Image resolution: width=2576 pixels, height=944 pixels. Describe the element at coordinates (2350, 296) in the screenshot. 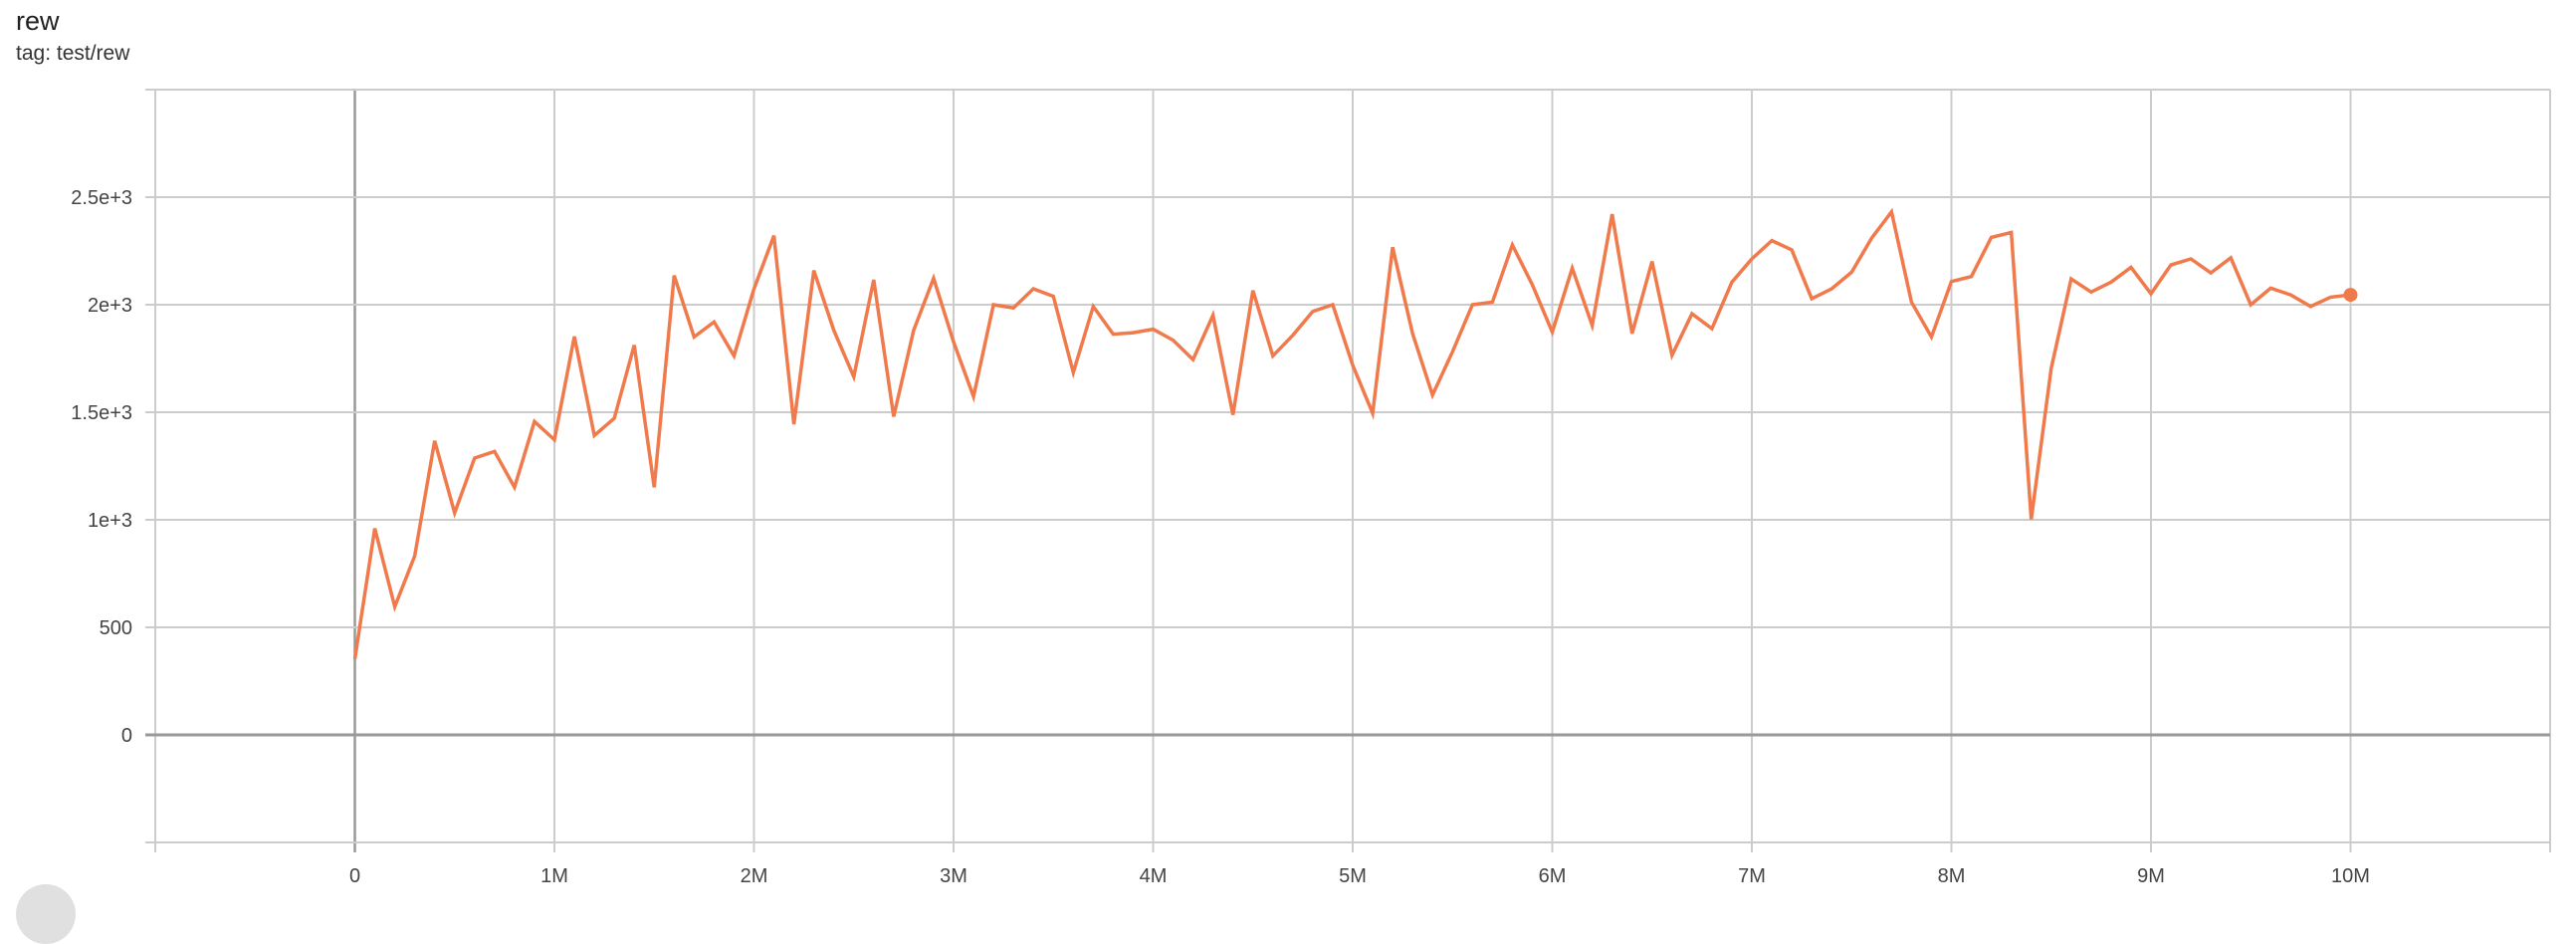

I see `last-point-marker` at that location.